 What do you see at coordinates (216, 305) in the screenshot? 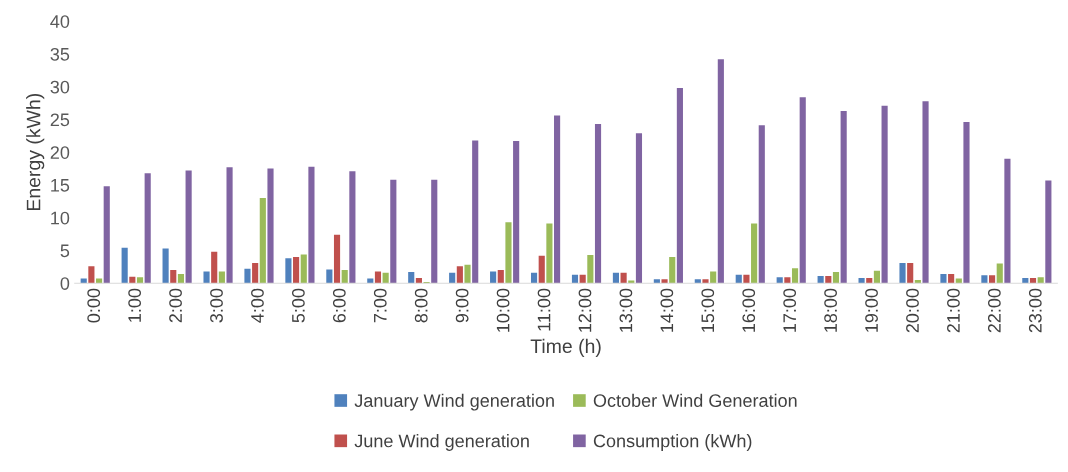
I see `x-tick-label: 3:00` at bounding box center [216, 305].